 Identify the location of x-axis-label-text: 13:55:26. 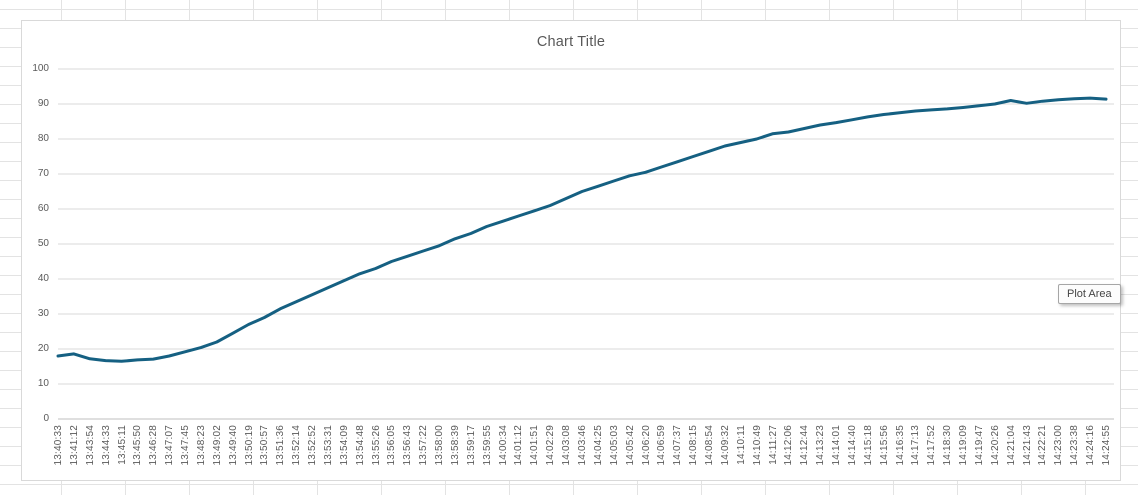
(376, 445).